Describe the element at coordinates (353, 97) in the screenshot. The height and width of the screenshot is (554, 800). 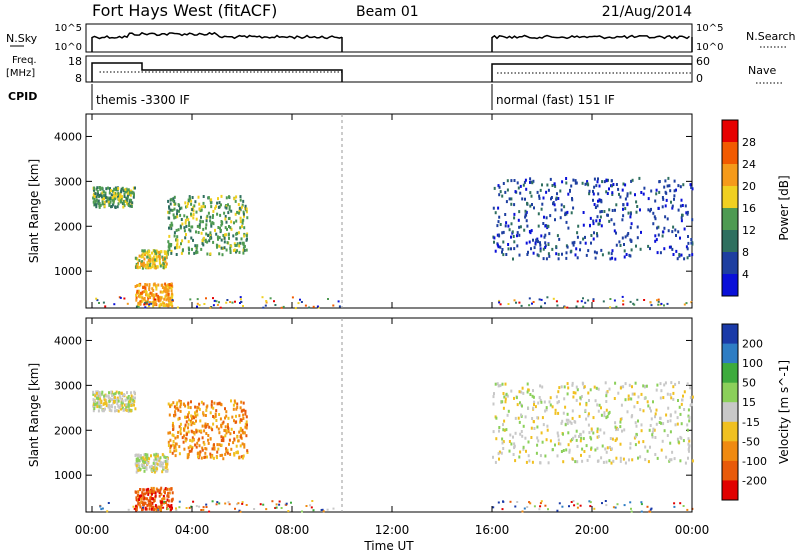
I see `cpid-segments: themis -3300 IF normal (fast) 151 IF` at that location.